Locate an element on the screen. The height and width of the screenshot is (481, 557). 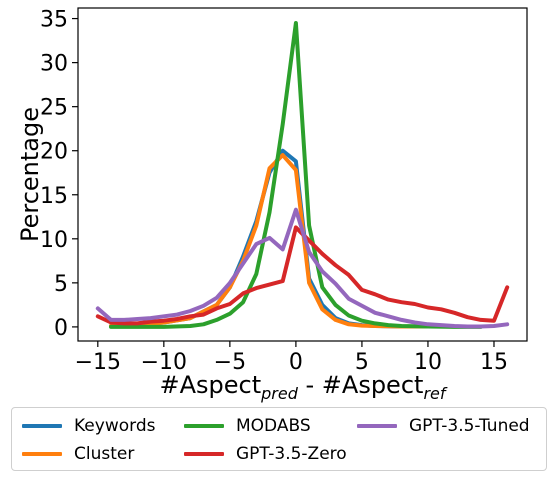
legend-item-keywords: Keywords is located at coordinates (88, 426).